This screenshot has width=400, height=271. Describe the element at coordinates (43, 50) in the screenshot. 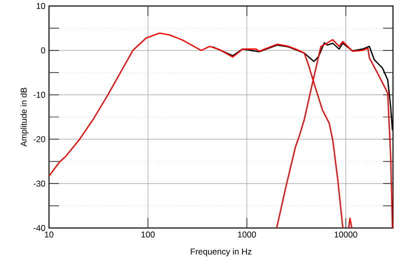

I see `y-tick-label: 0` at that location.